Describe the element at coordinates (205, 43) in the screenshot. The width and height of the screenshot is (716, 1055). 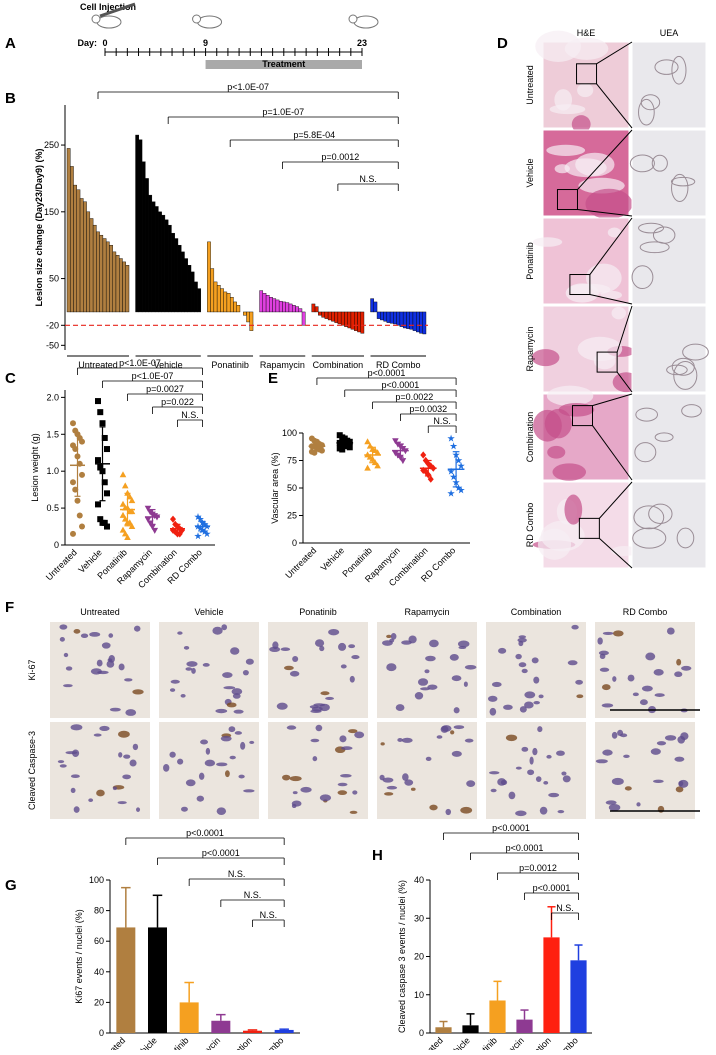
I see `day-label: 9` at that location.